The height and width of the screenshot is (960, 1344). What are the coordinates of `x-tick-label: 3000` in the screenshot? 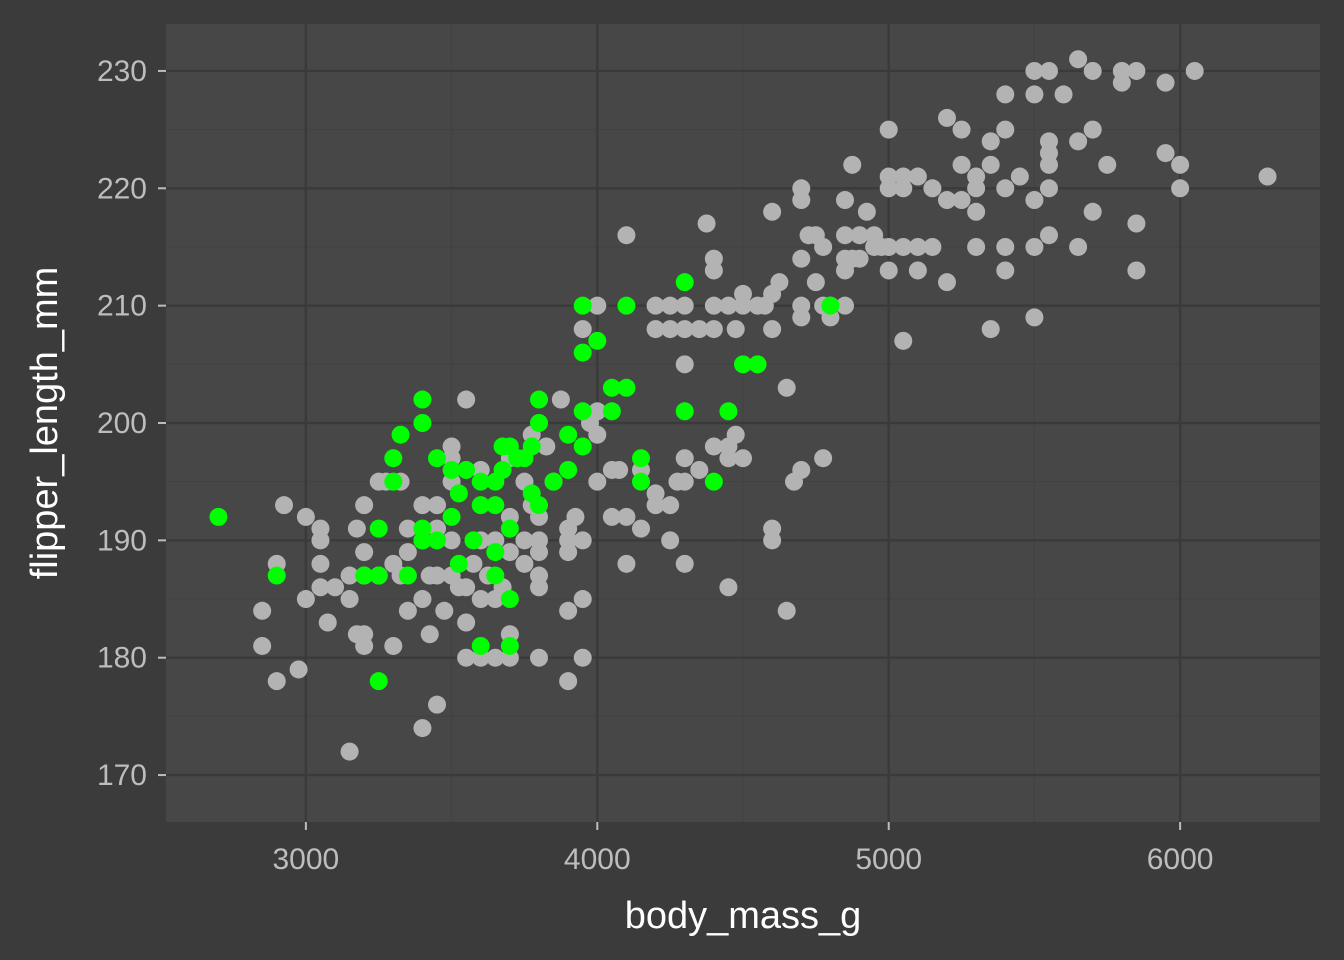 It's located at (306, 859).